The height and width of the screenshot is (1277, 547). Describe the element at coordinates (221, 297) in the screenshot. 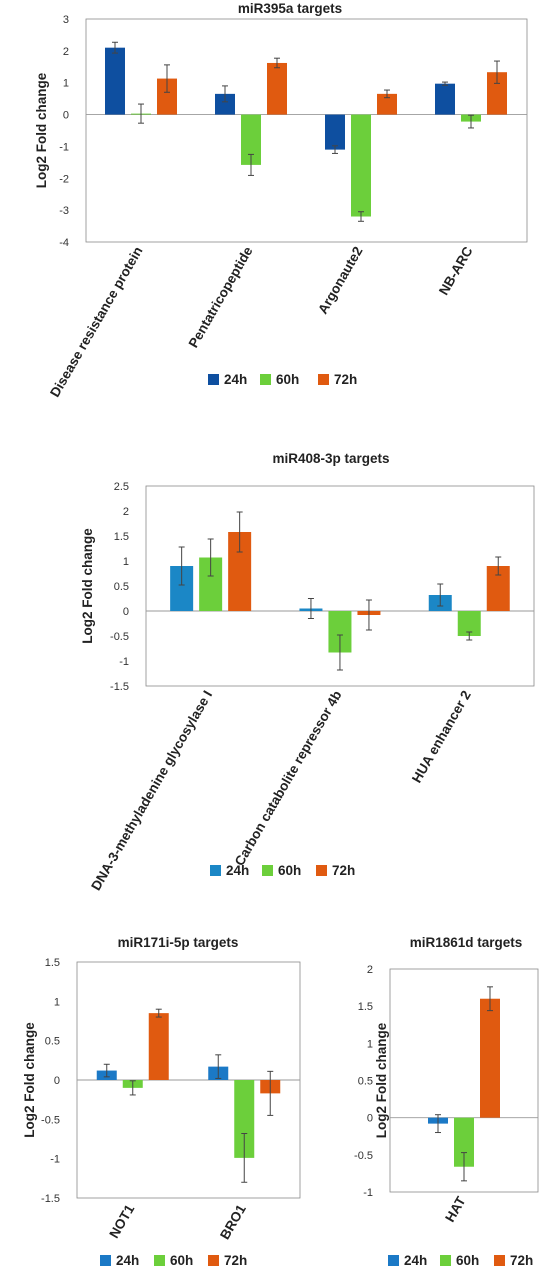

I see `x-category-label: Pentatricopeptide` at that location.